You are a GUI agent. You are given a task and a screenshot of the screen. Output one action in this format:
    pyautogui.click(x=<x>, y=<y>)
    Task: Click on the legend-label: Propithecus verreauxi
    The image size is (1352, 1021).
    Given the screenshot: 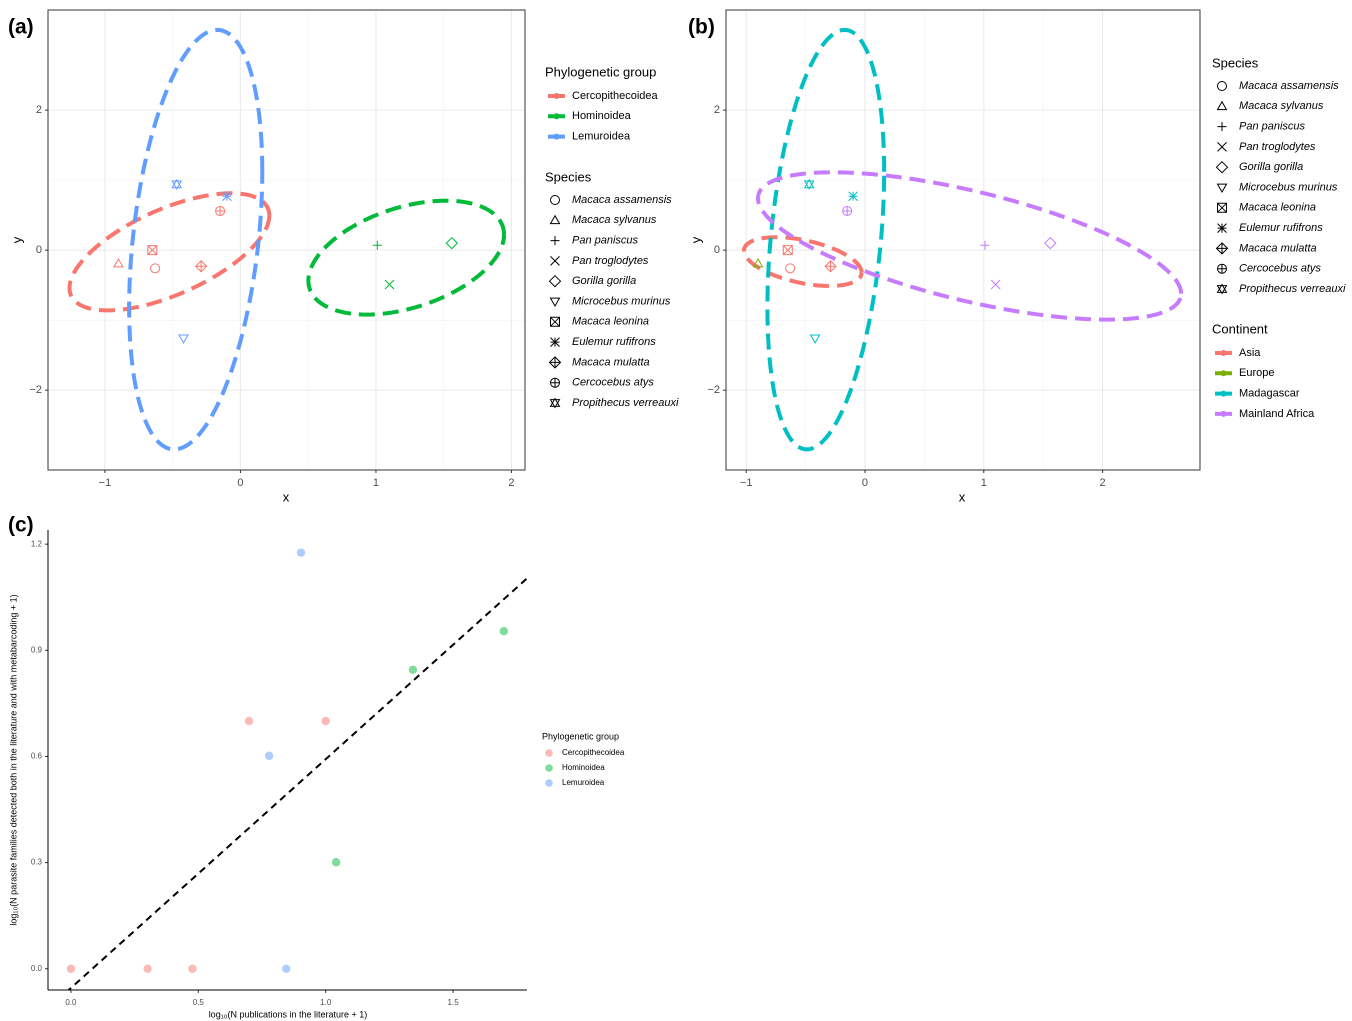 What is the action you would take?
    pyautogui.click(x=1292, y=289)
    